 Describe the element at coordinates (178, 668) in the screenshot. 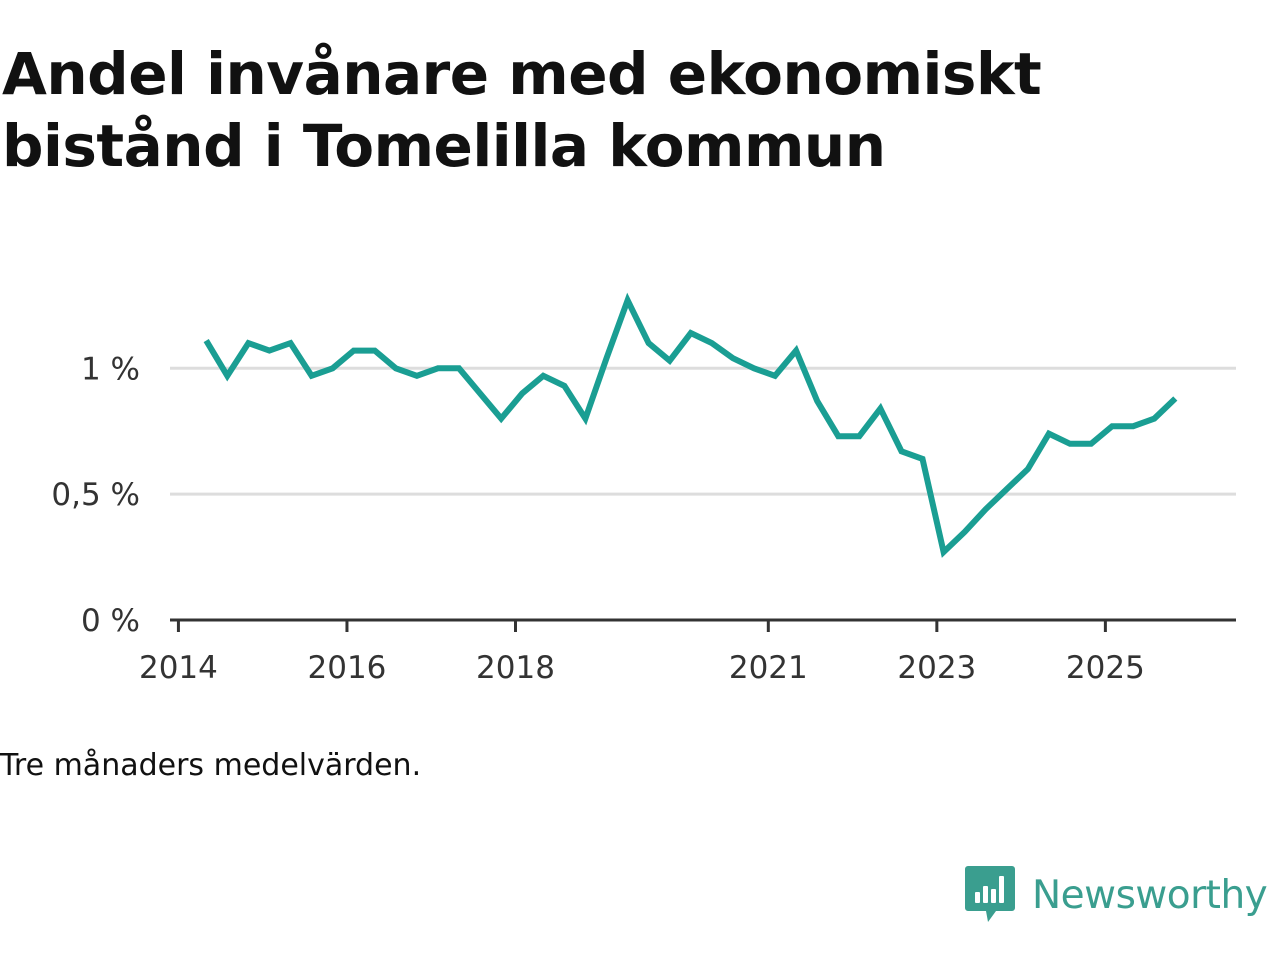

I see `x-tick-label: 2014` at that location.